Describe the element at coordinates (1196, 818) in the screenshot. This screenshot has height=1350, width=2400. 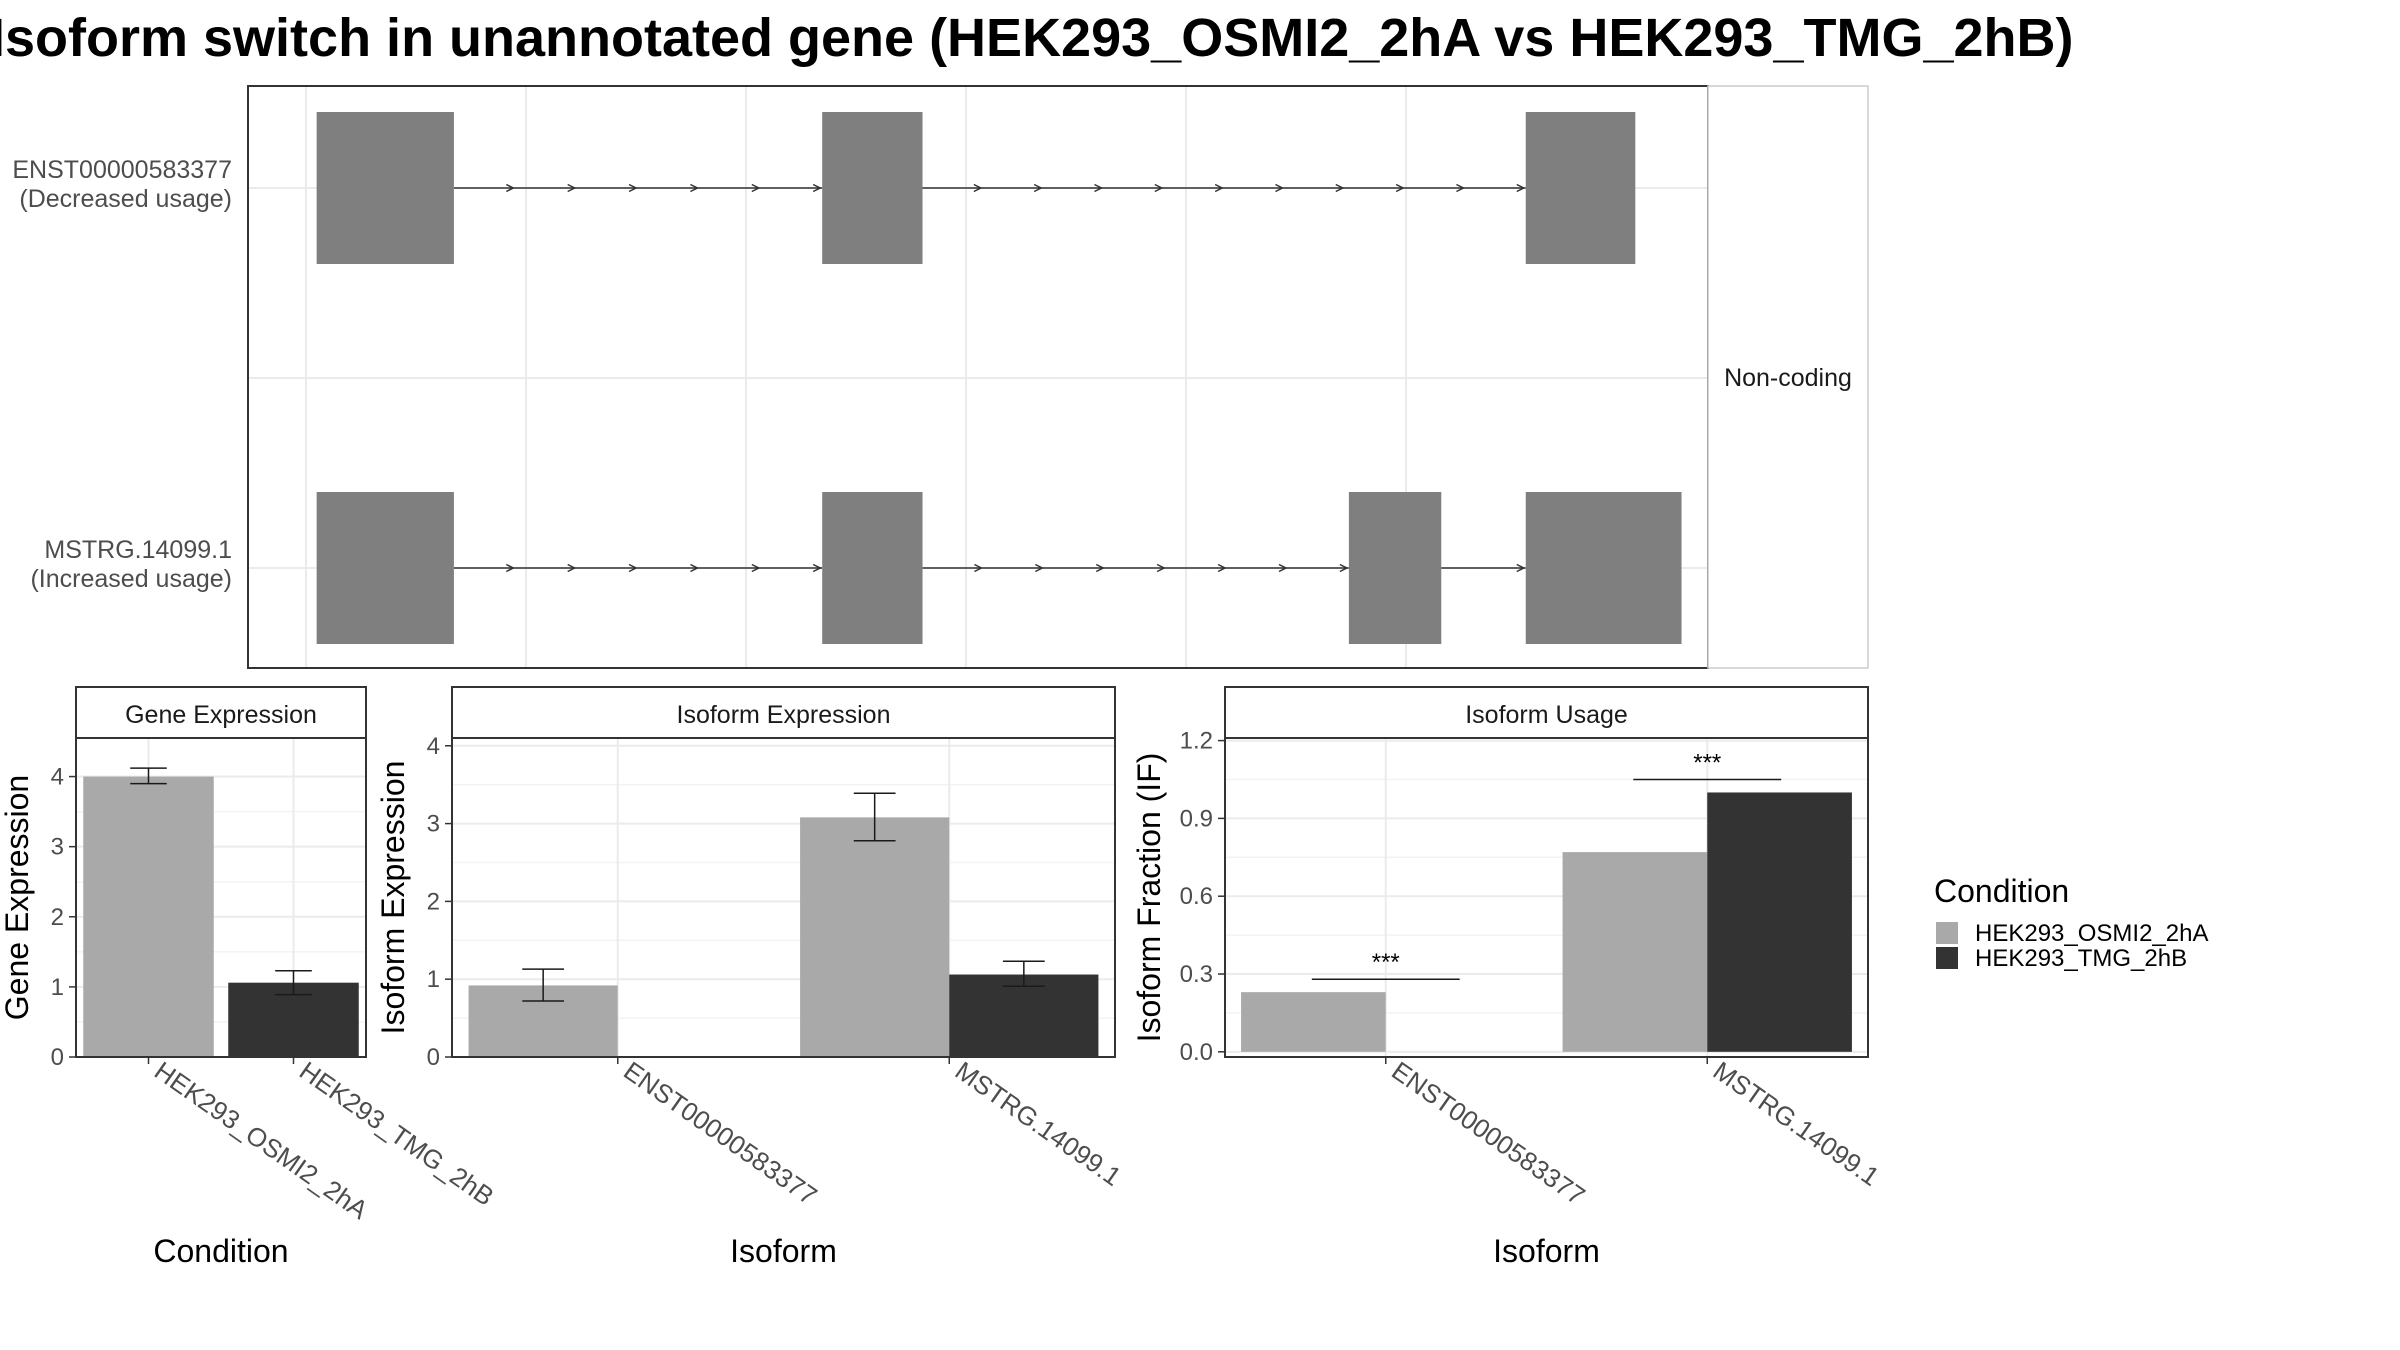
I see `y-tick-label: 0.9` at that location.